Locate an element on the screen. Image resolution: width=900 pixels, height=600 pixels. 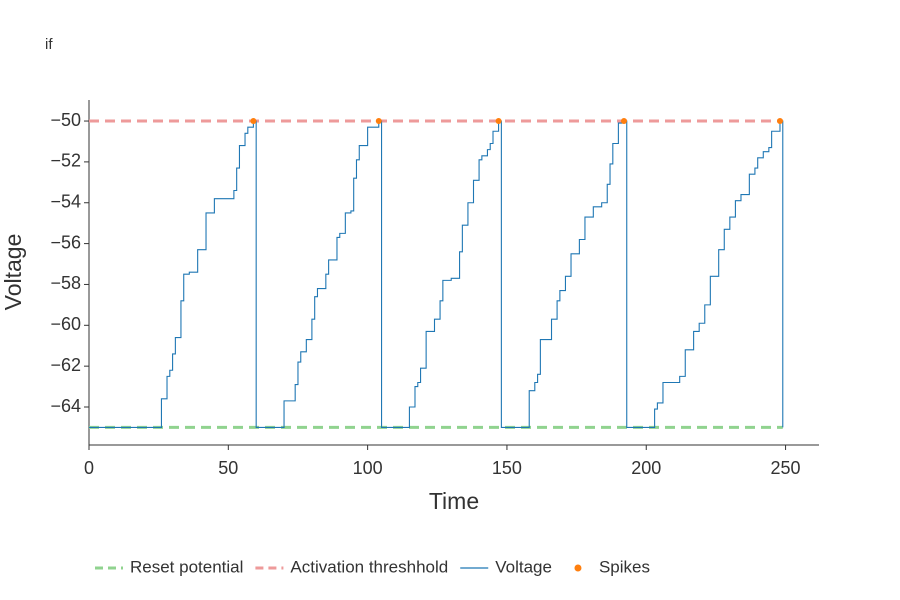
y-axis-title: Voltage is located at coordinates (13, 272).